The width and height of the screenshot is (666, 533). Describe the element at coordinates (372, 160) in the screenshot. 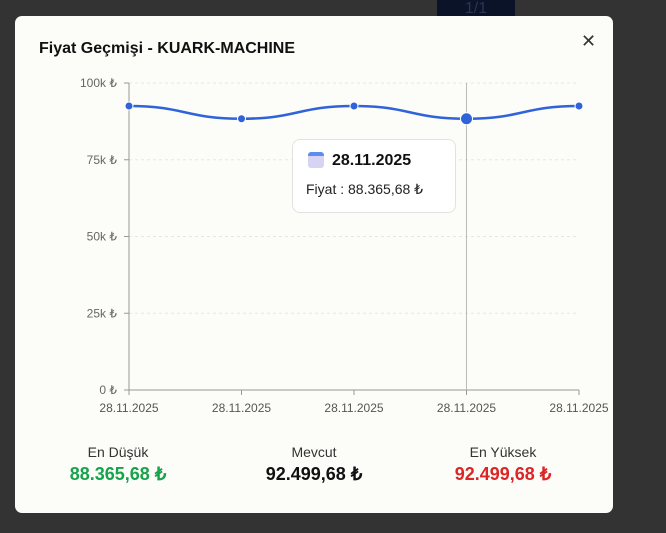

I see `tooltip-date: 28.11.2025` at that location.